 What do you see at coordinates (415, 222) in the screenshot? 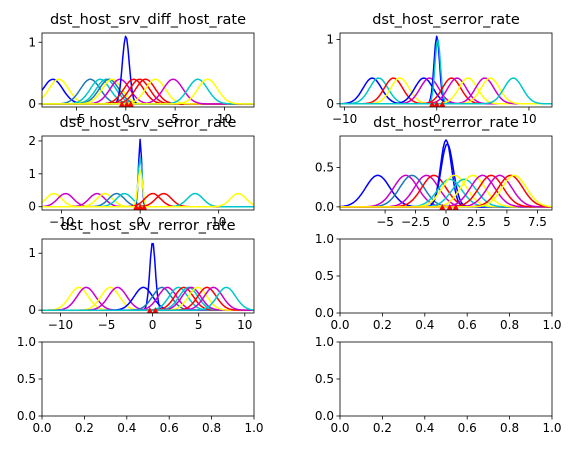
I see `x-tick-label: −2.5` at bounding box center [415, 222].